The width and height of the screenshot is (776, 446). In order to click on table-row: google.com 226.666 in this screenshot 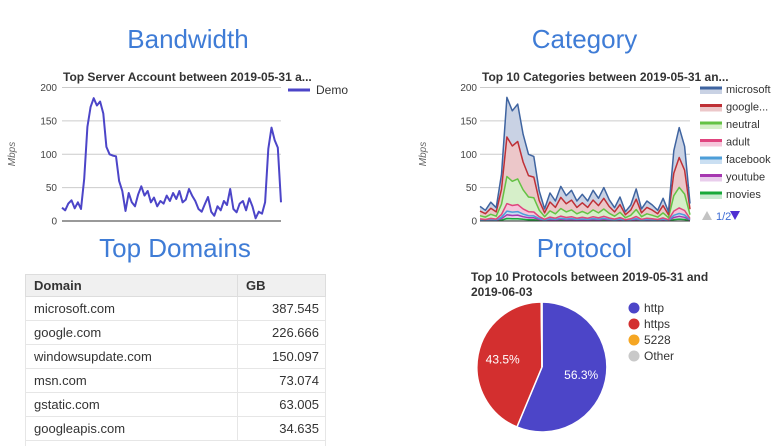, I will do `click(175, 332)`.